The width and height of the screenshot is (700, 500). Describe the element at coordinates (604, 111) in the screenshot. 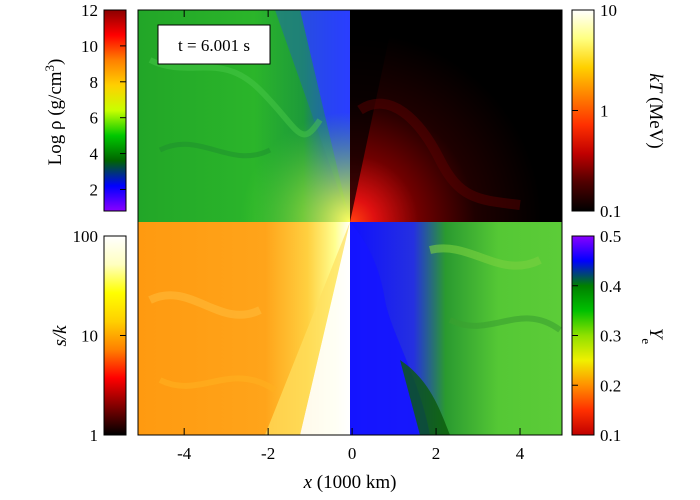

I see `temperature-colorbar-tick-label: 1` at that location.